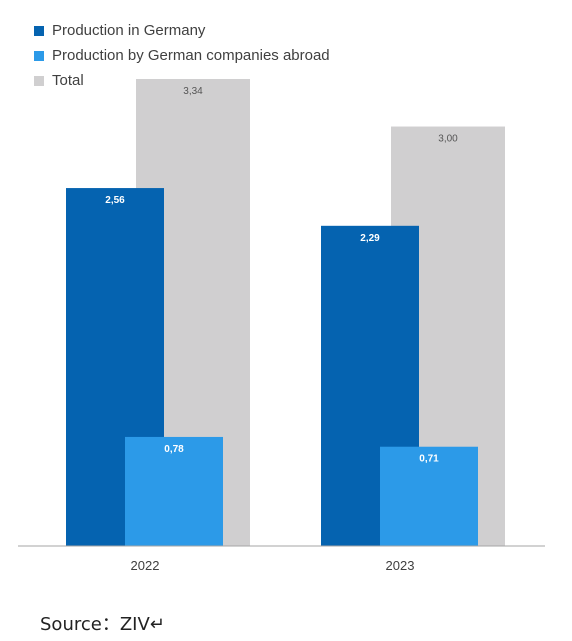  I want to click on legend-item-production-germany: Production in Germany, so click(182, 30).